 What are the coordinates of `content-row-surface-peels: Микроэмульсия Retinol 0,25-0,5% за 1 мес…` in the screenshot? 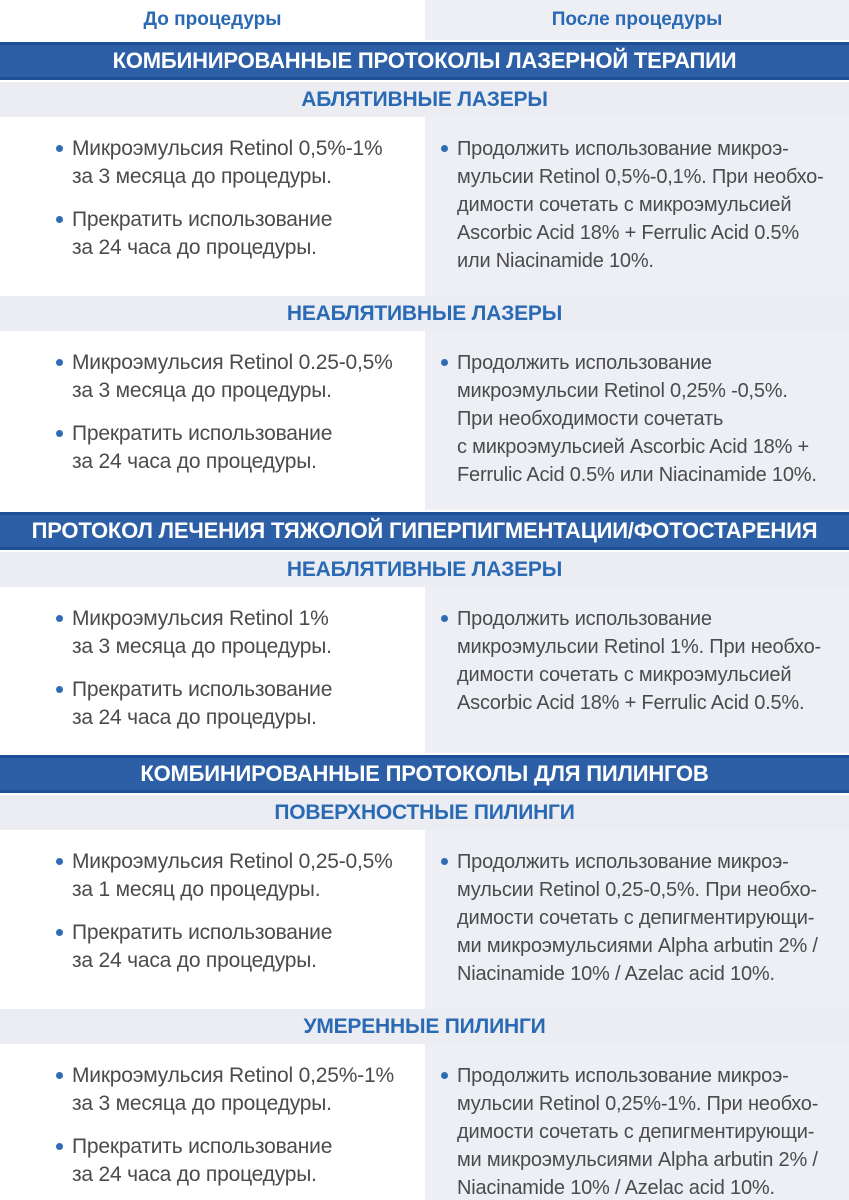 It's located at (424, 919).